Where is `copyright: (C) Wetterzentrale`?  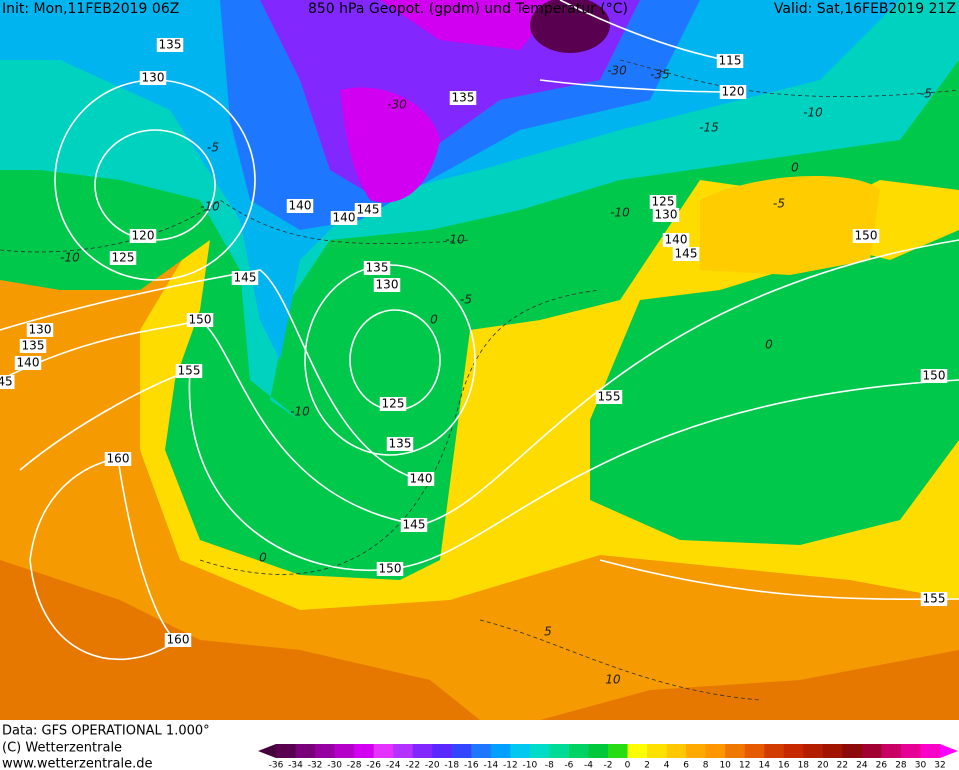 copyright: (C) Wetterzentrale is located at coordinates (62, 748).